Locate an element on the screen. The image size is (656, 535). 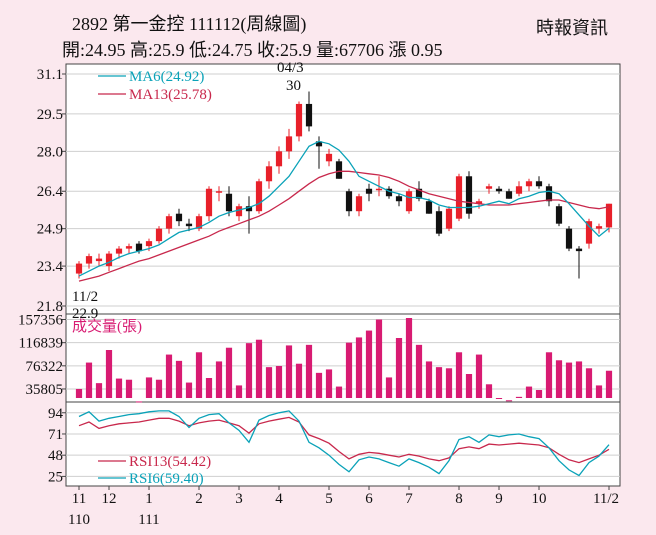
x-tick-label: 11 is located at coordinates (79, 499).